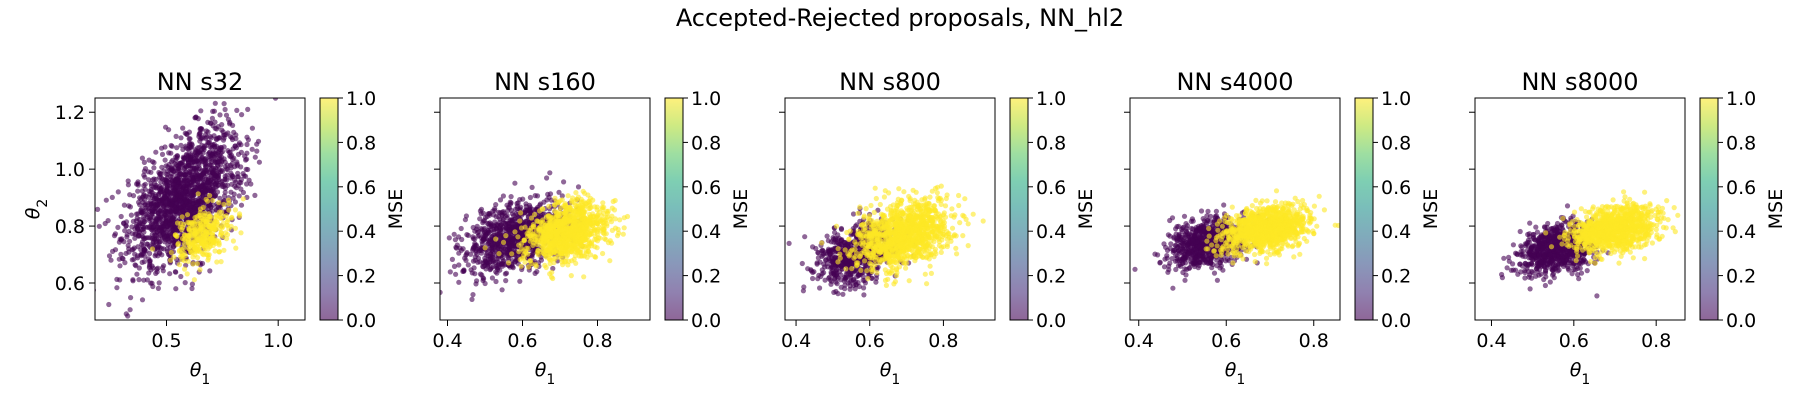 Image resolution: width=1800 pixels, height=400 pixels. I want to click on y-tick-label: 0.8, so click(70, 227).